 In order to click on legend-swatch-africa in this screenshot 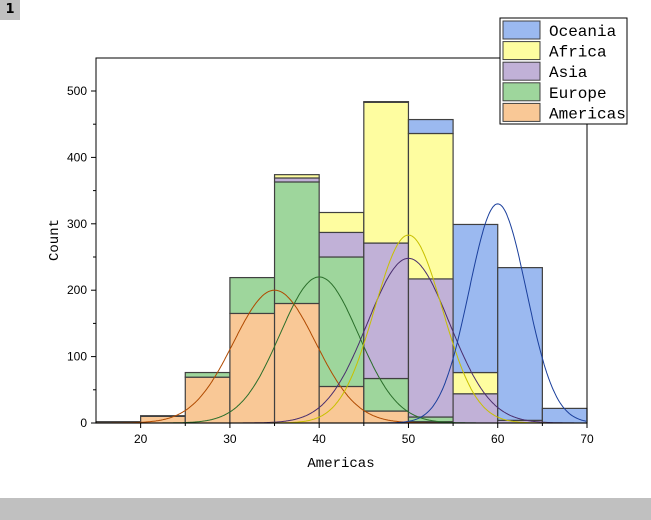, I will do `click(521, 51)`.